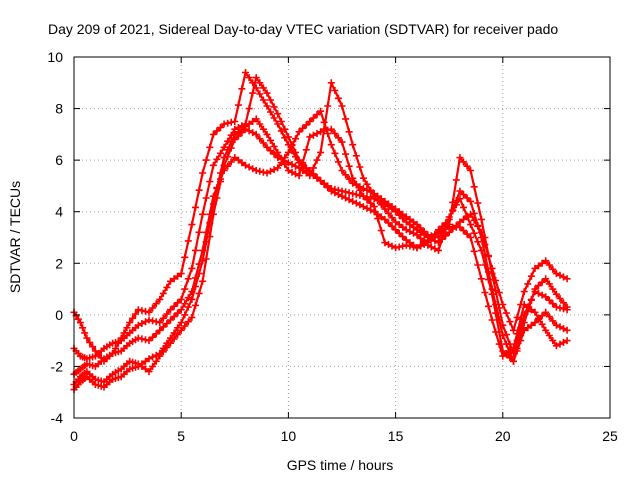 The image size is (640, 480). Describe the element at coordinates (57, 418) in the screenshot. I see `y-tick-label: -4` at that location.